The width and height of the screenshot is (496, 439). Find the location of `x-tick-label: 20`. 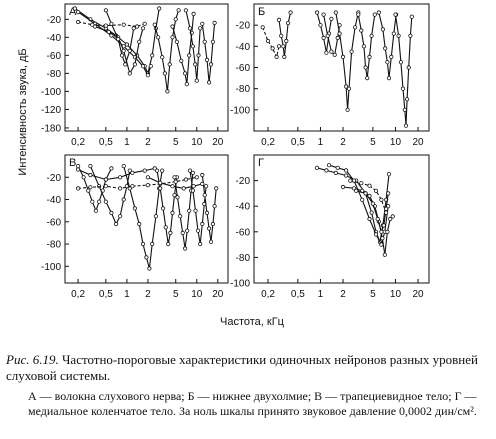

x-tick-label: 20 is located at coordinates (418, 294).